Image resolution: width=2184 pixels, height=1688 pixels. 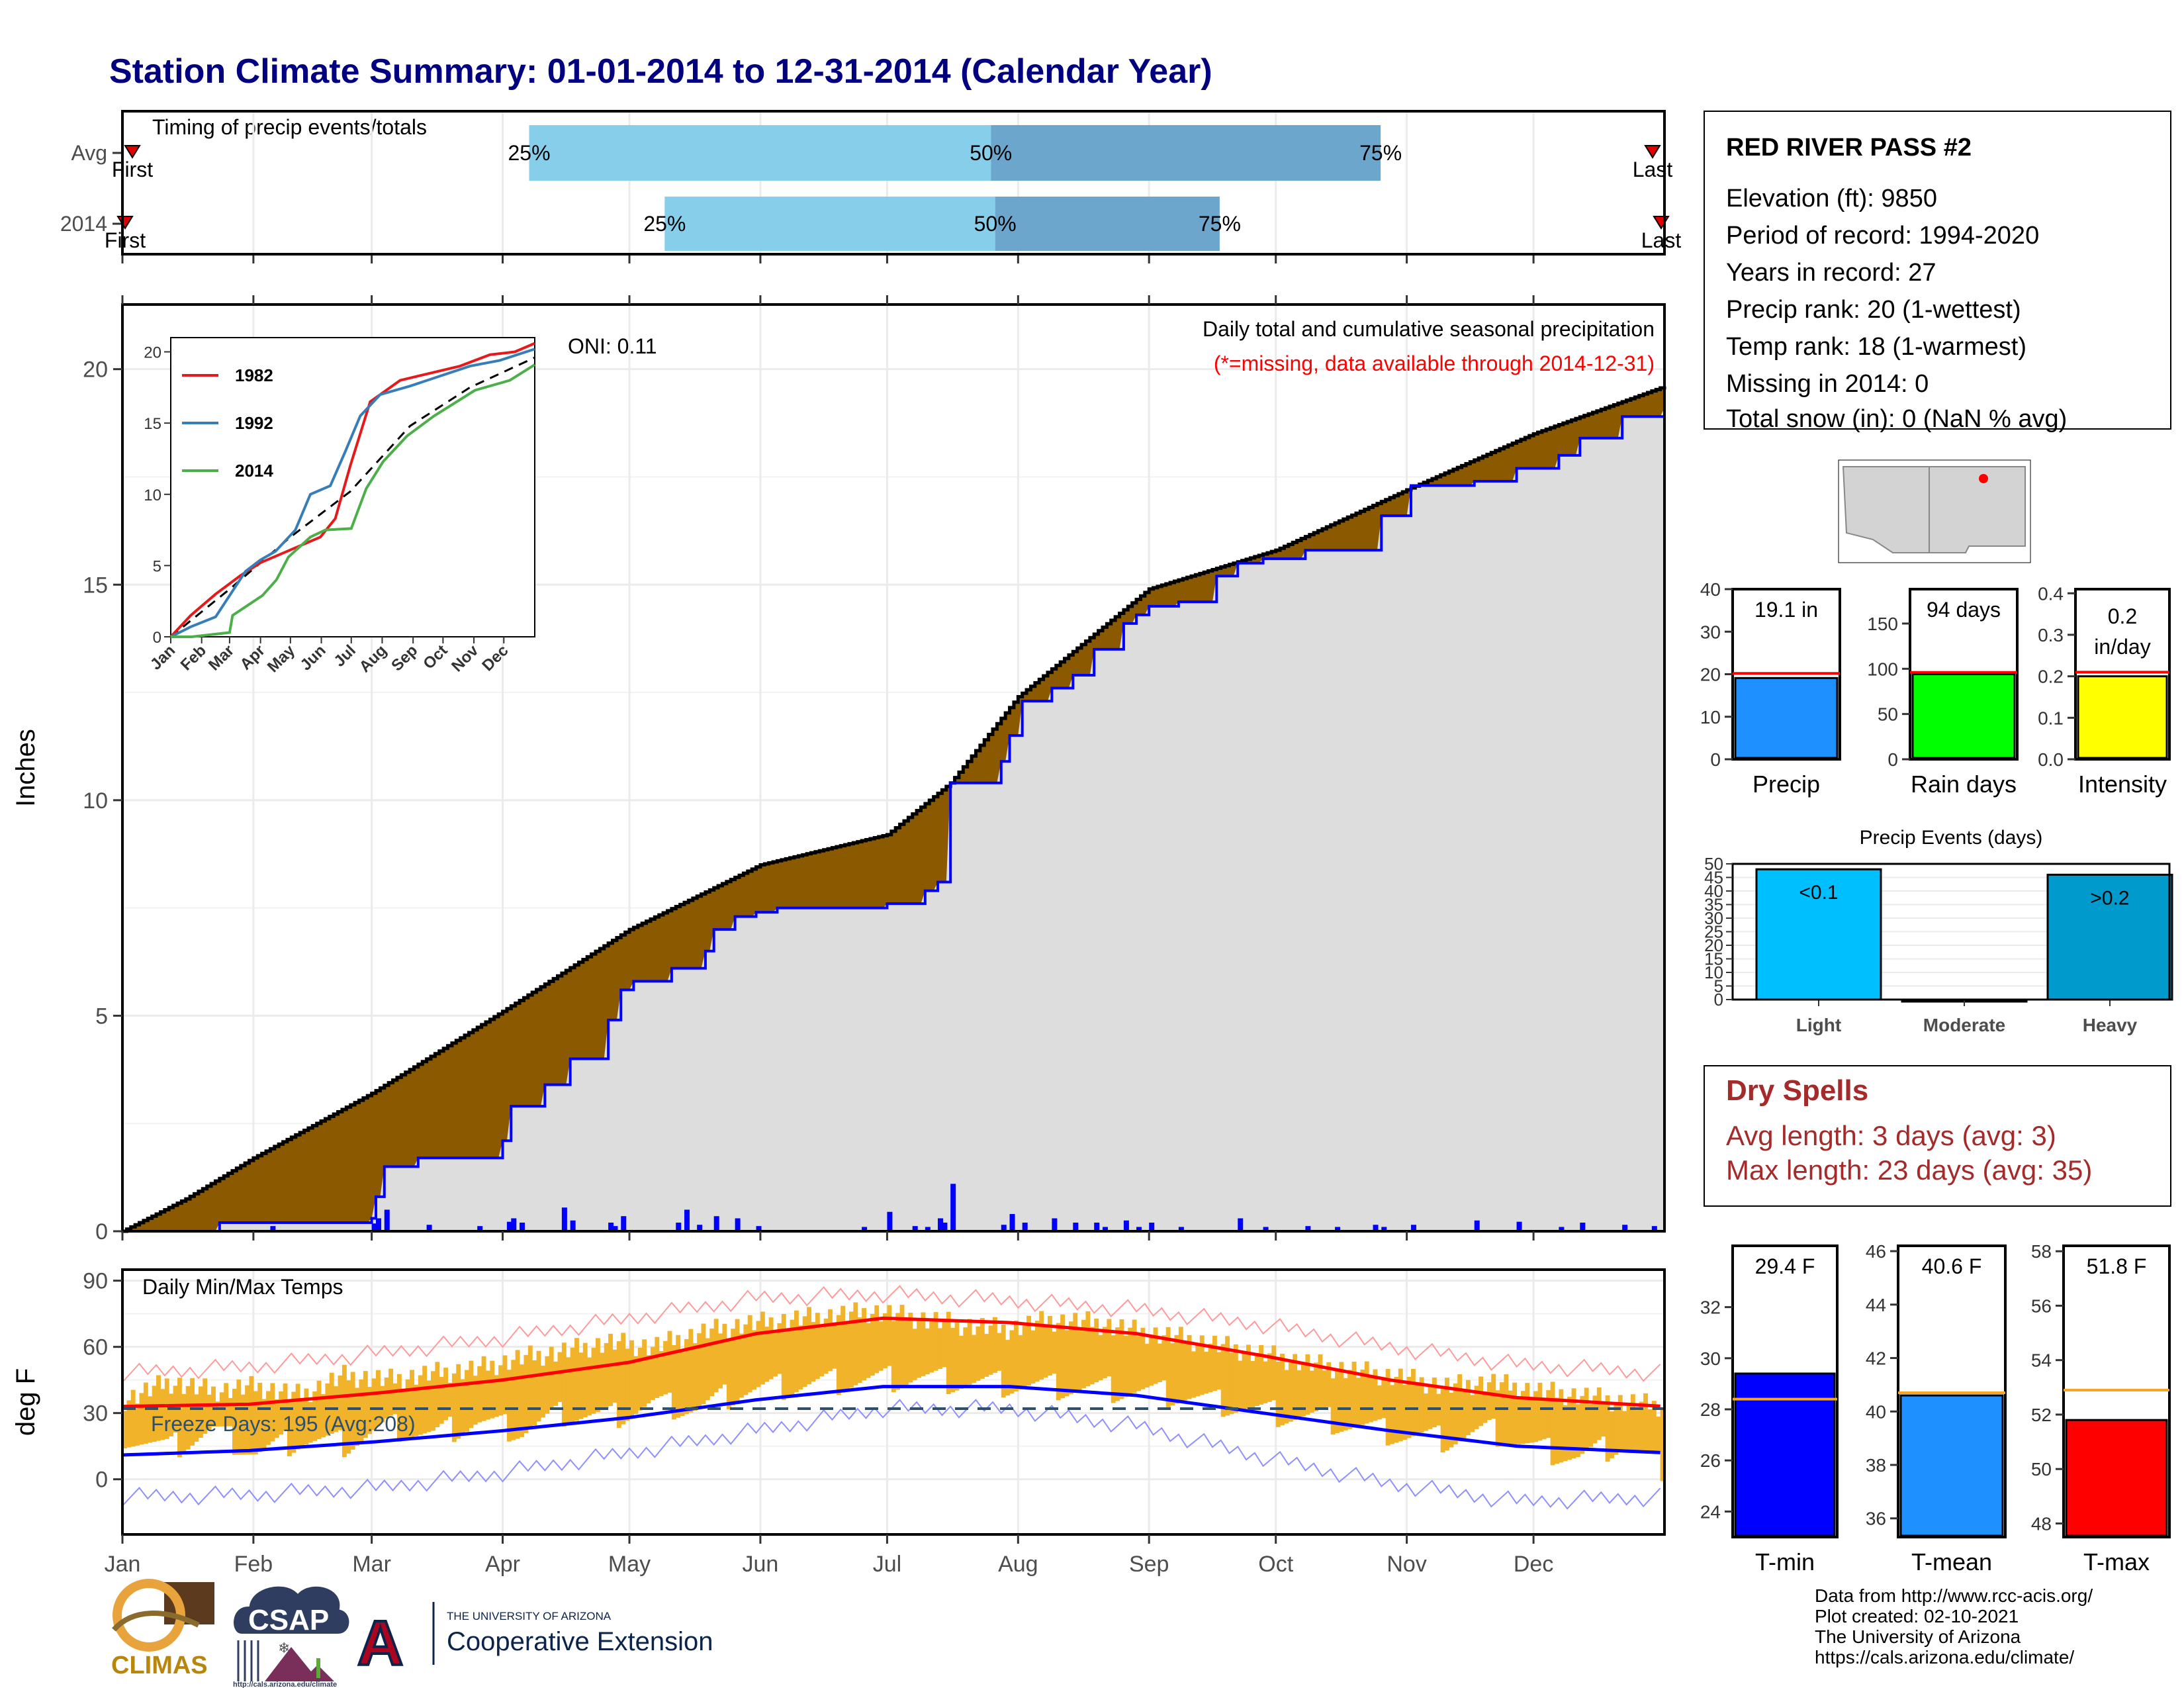 I want to click on station-line-snow: Total snow (in): 0 (NaN % avg), so click(x=1897, y=419).